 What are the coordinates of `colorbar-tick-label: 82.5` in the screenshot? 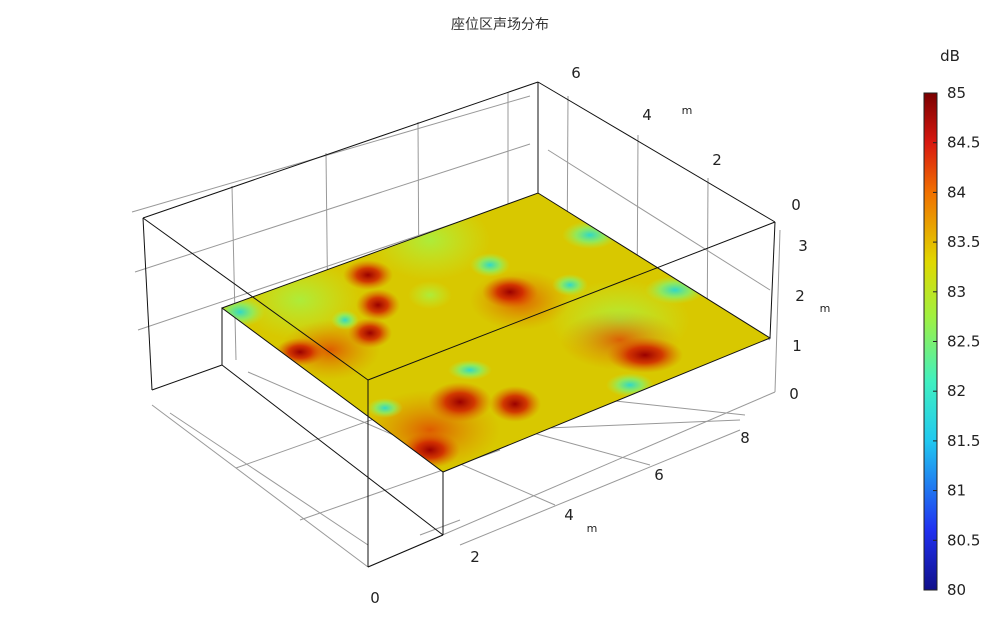 It's located at (963, 342).